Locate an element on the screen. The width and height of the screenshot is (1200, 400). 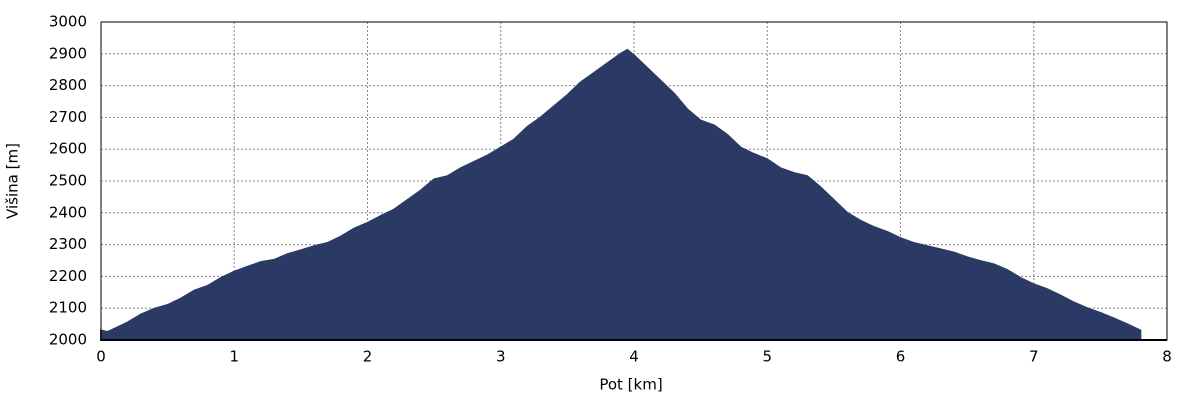
y-tick-label: 2400 is located at coordinates (68, 212).